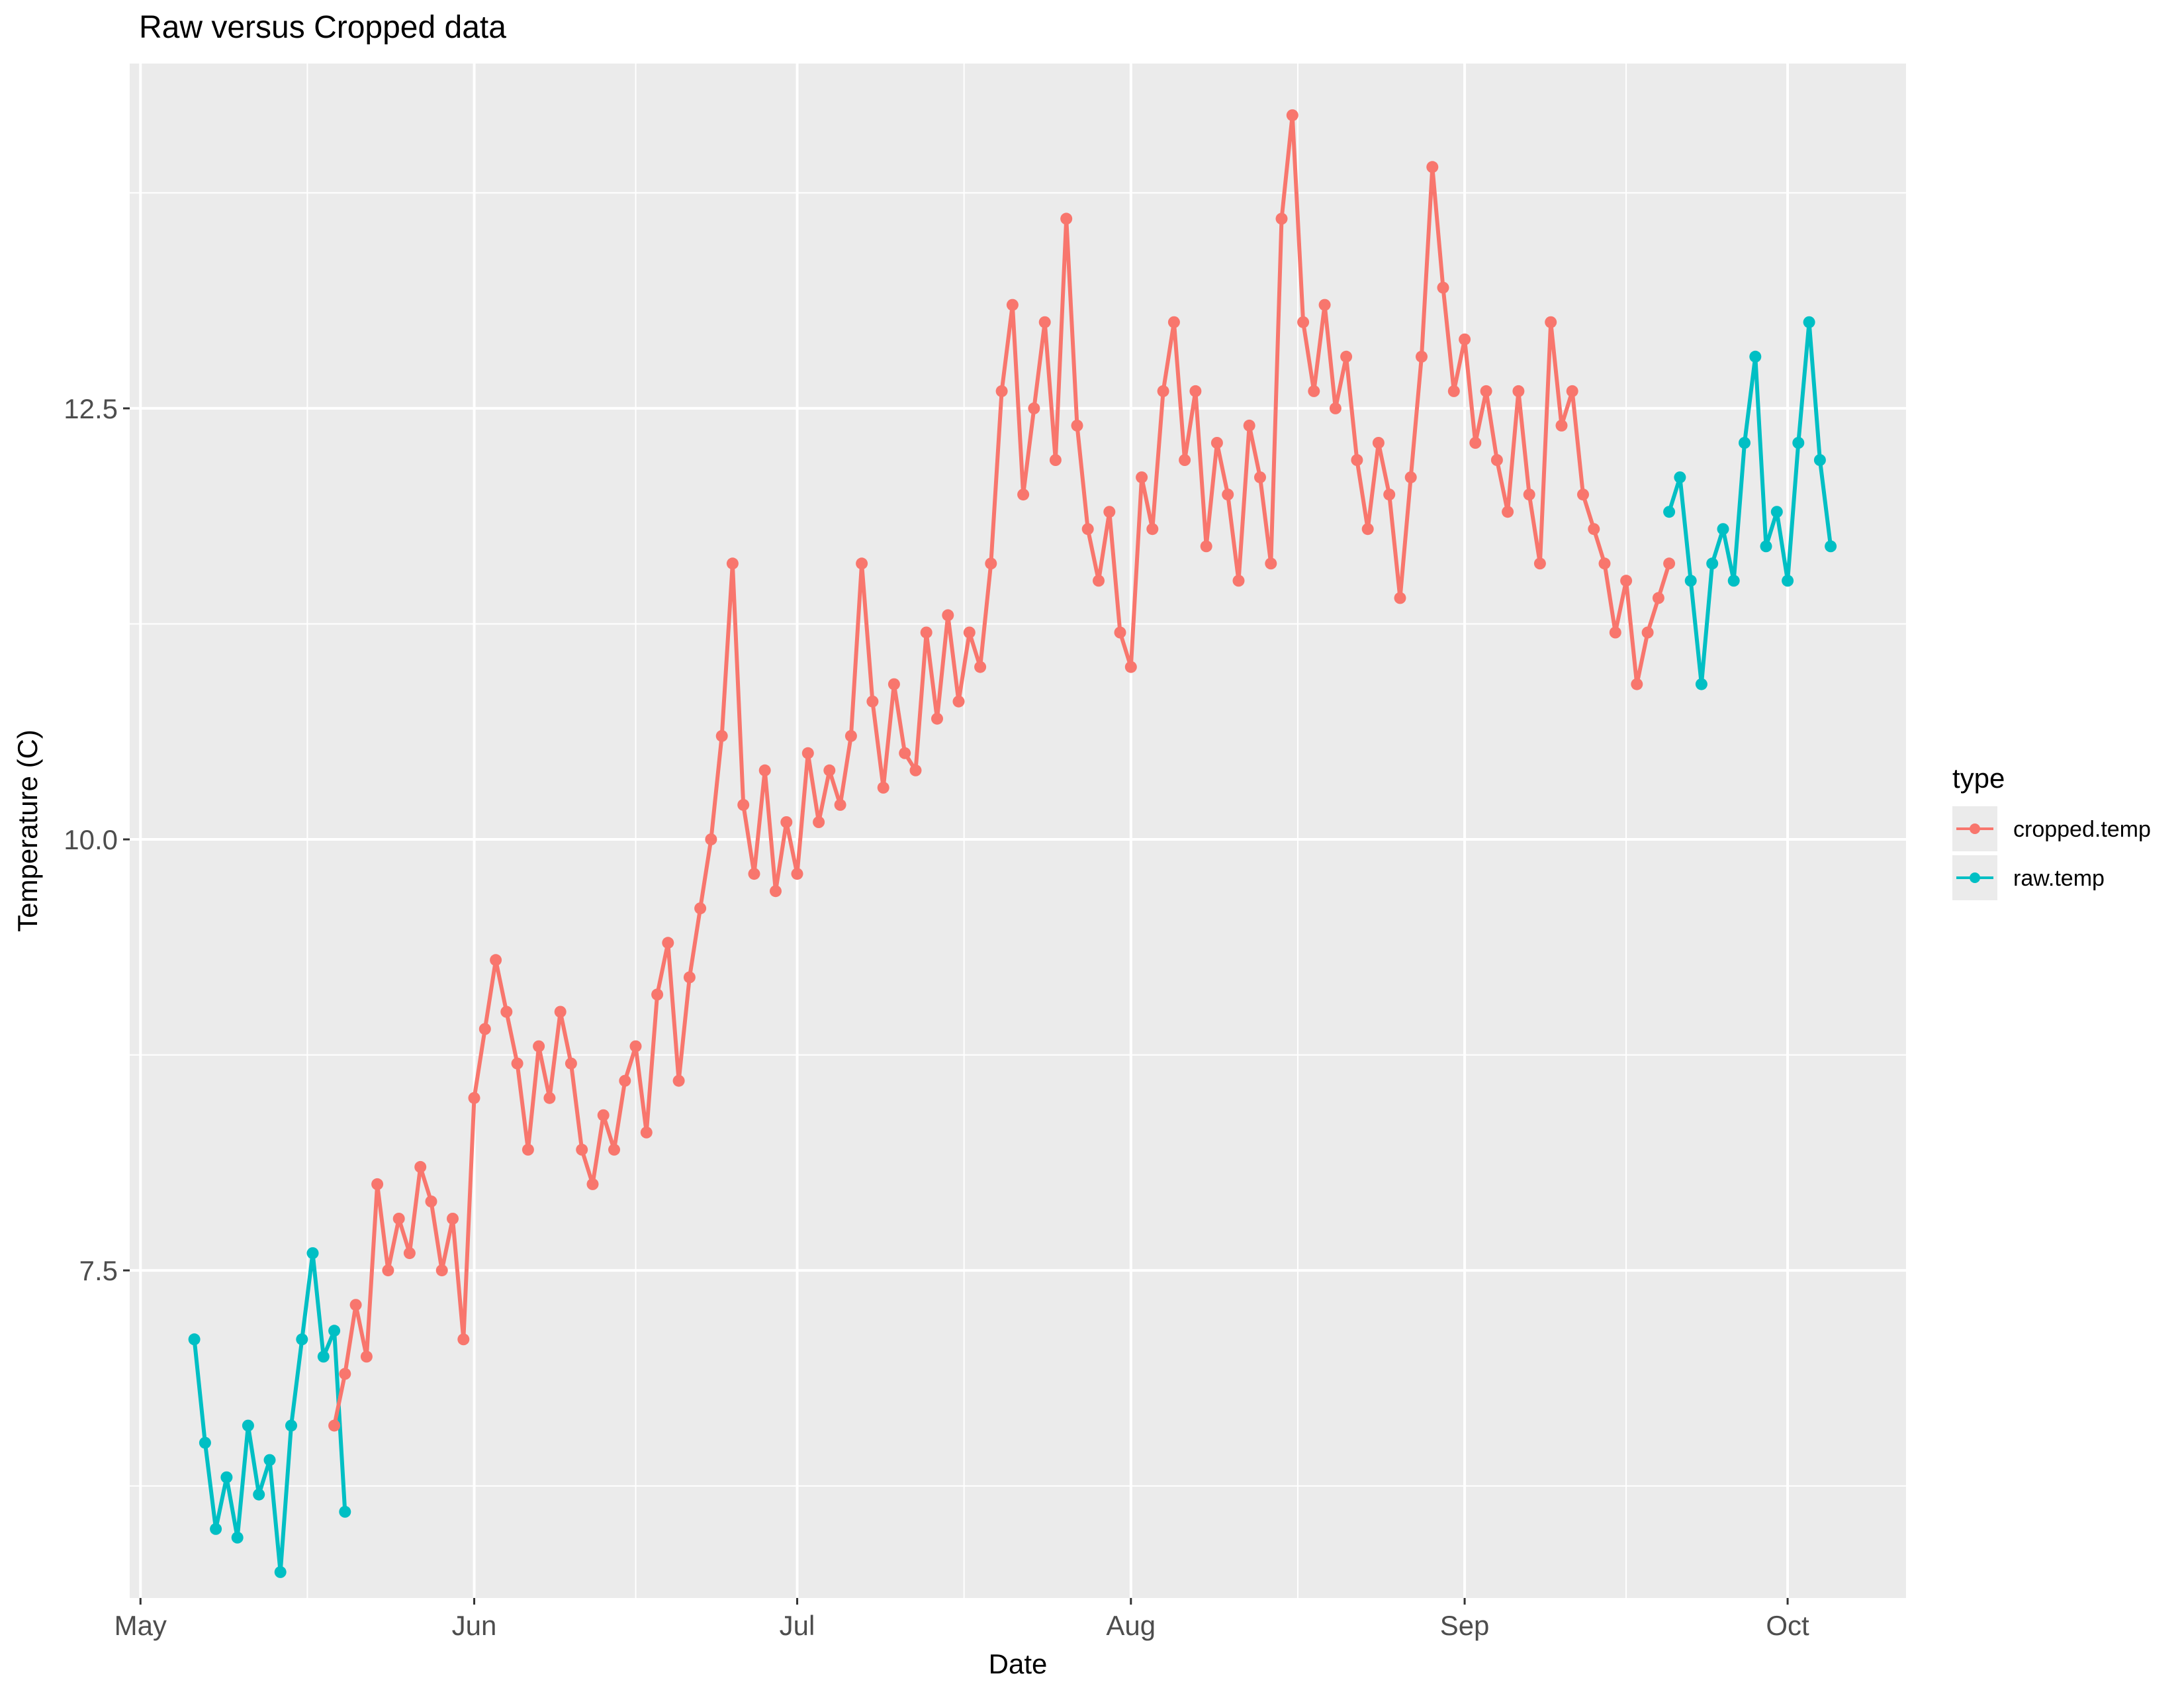  What do you see at coordinates (1018, 1663) in the screenshot?
I see `x-axis-title: Date` at bounding box center [1018, 1663].